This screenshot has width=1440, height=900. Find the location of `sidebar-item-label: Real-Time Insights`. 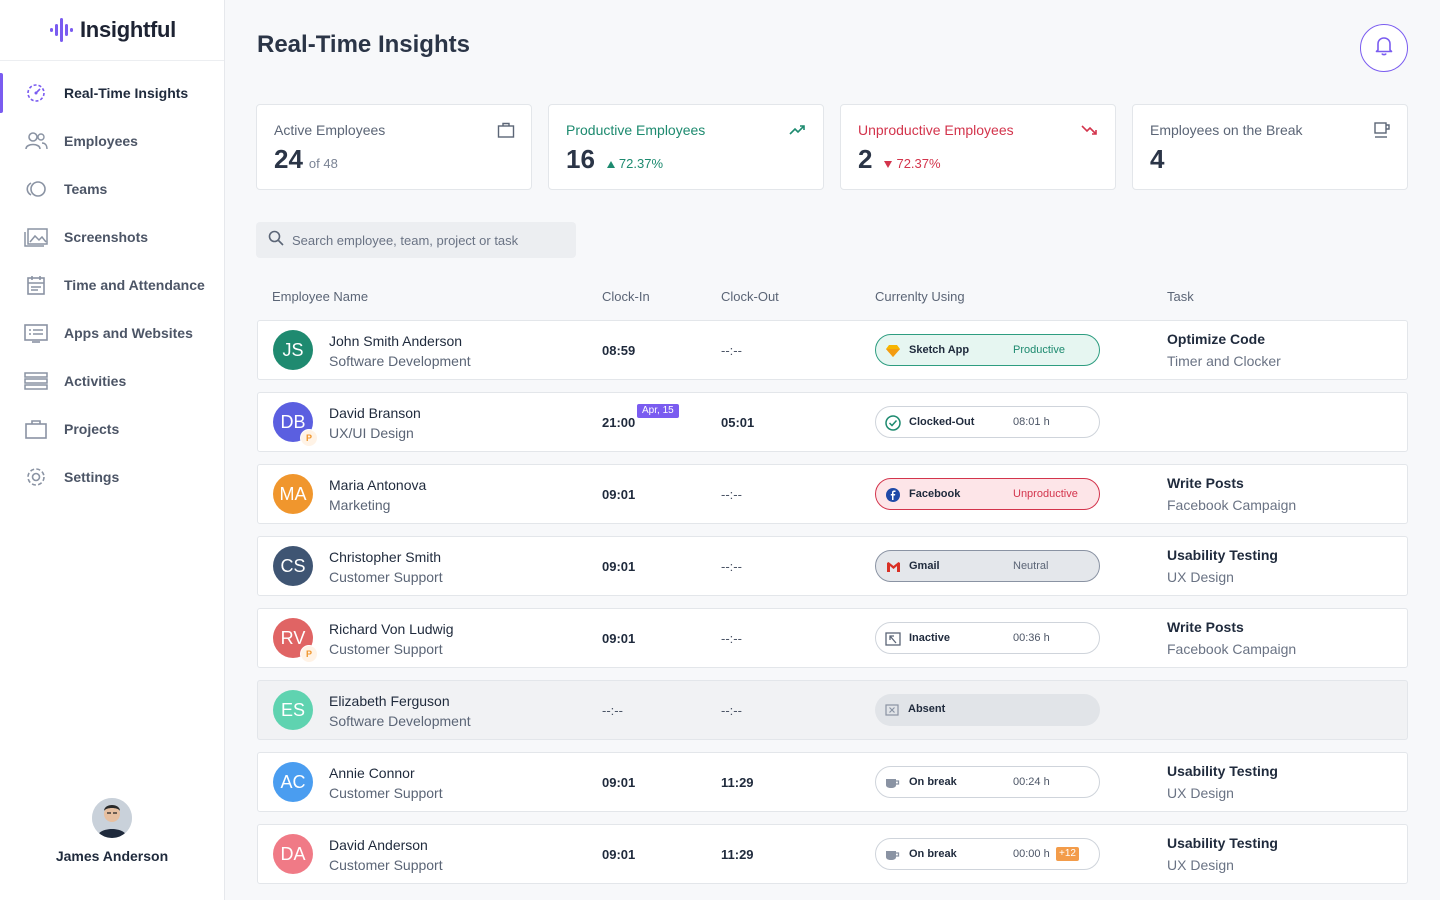

sidebar-item-label: Real-Time Insights is located at coordinates (126, 93).